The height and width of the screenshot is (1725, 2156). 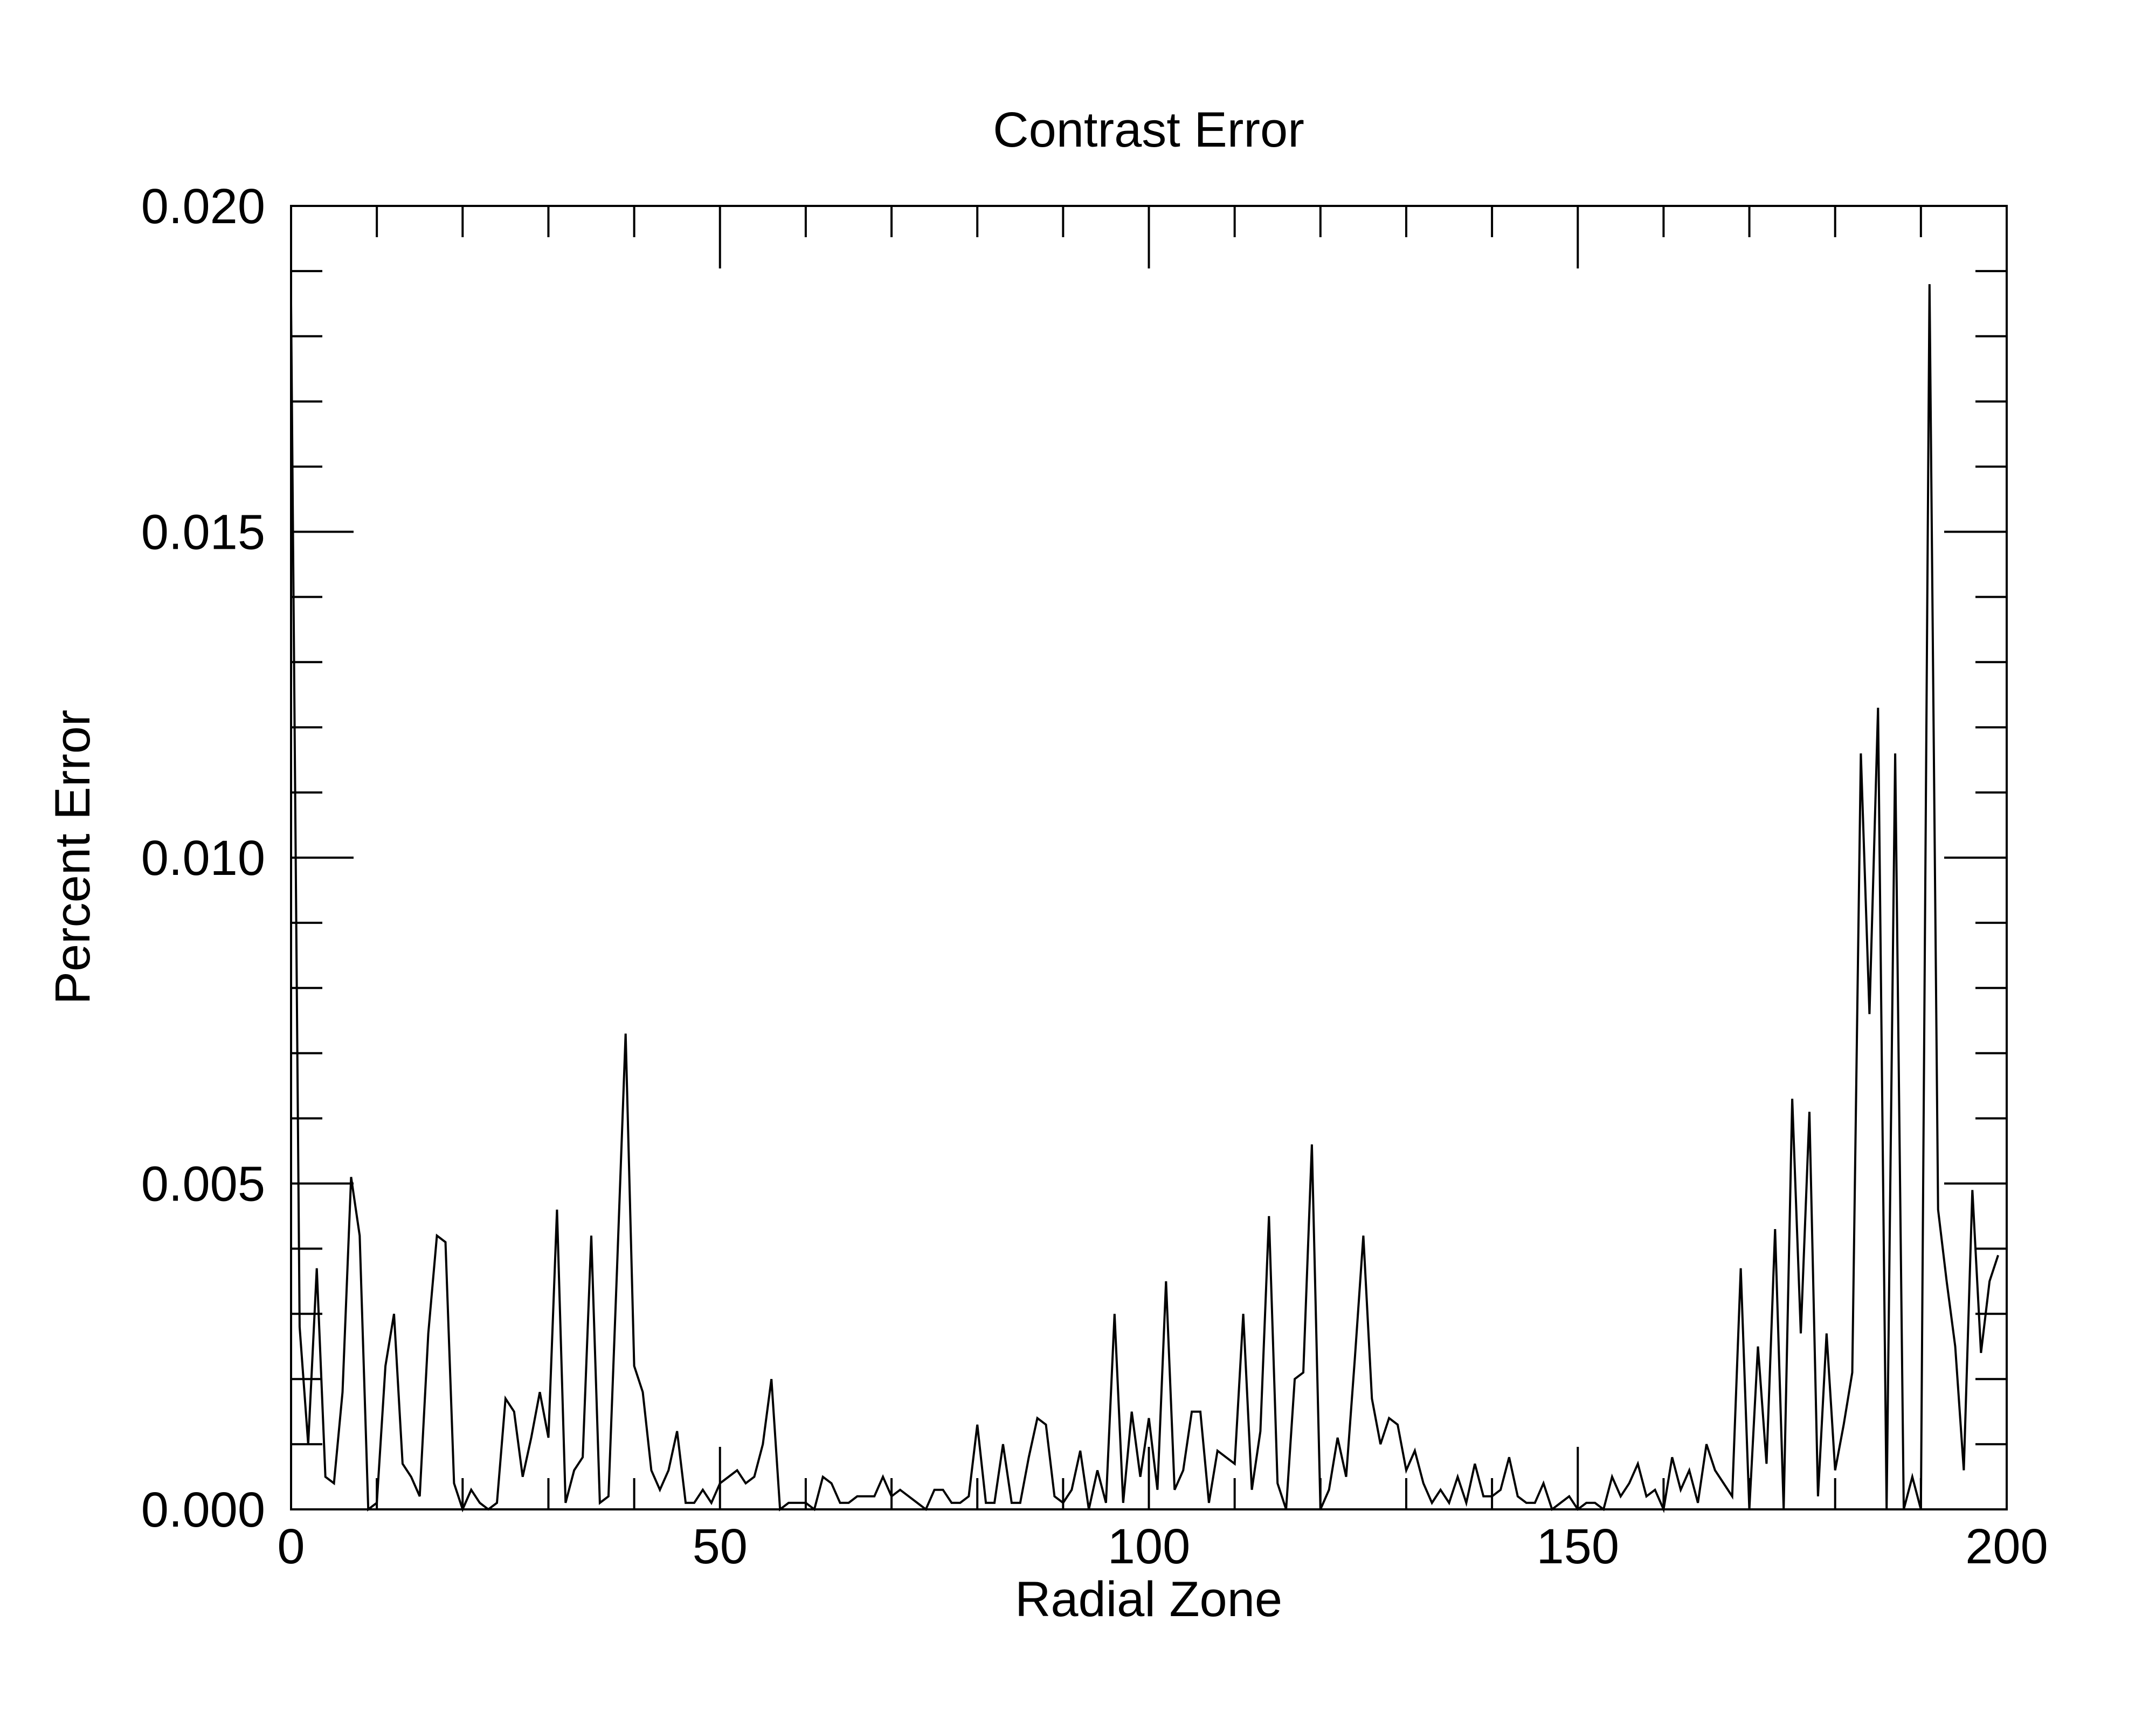 I want to click on x-axis-label: Radial Zone, so click(x=1148, y=1599).